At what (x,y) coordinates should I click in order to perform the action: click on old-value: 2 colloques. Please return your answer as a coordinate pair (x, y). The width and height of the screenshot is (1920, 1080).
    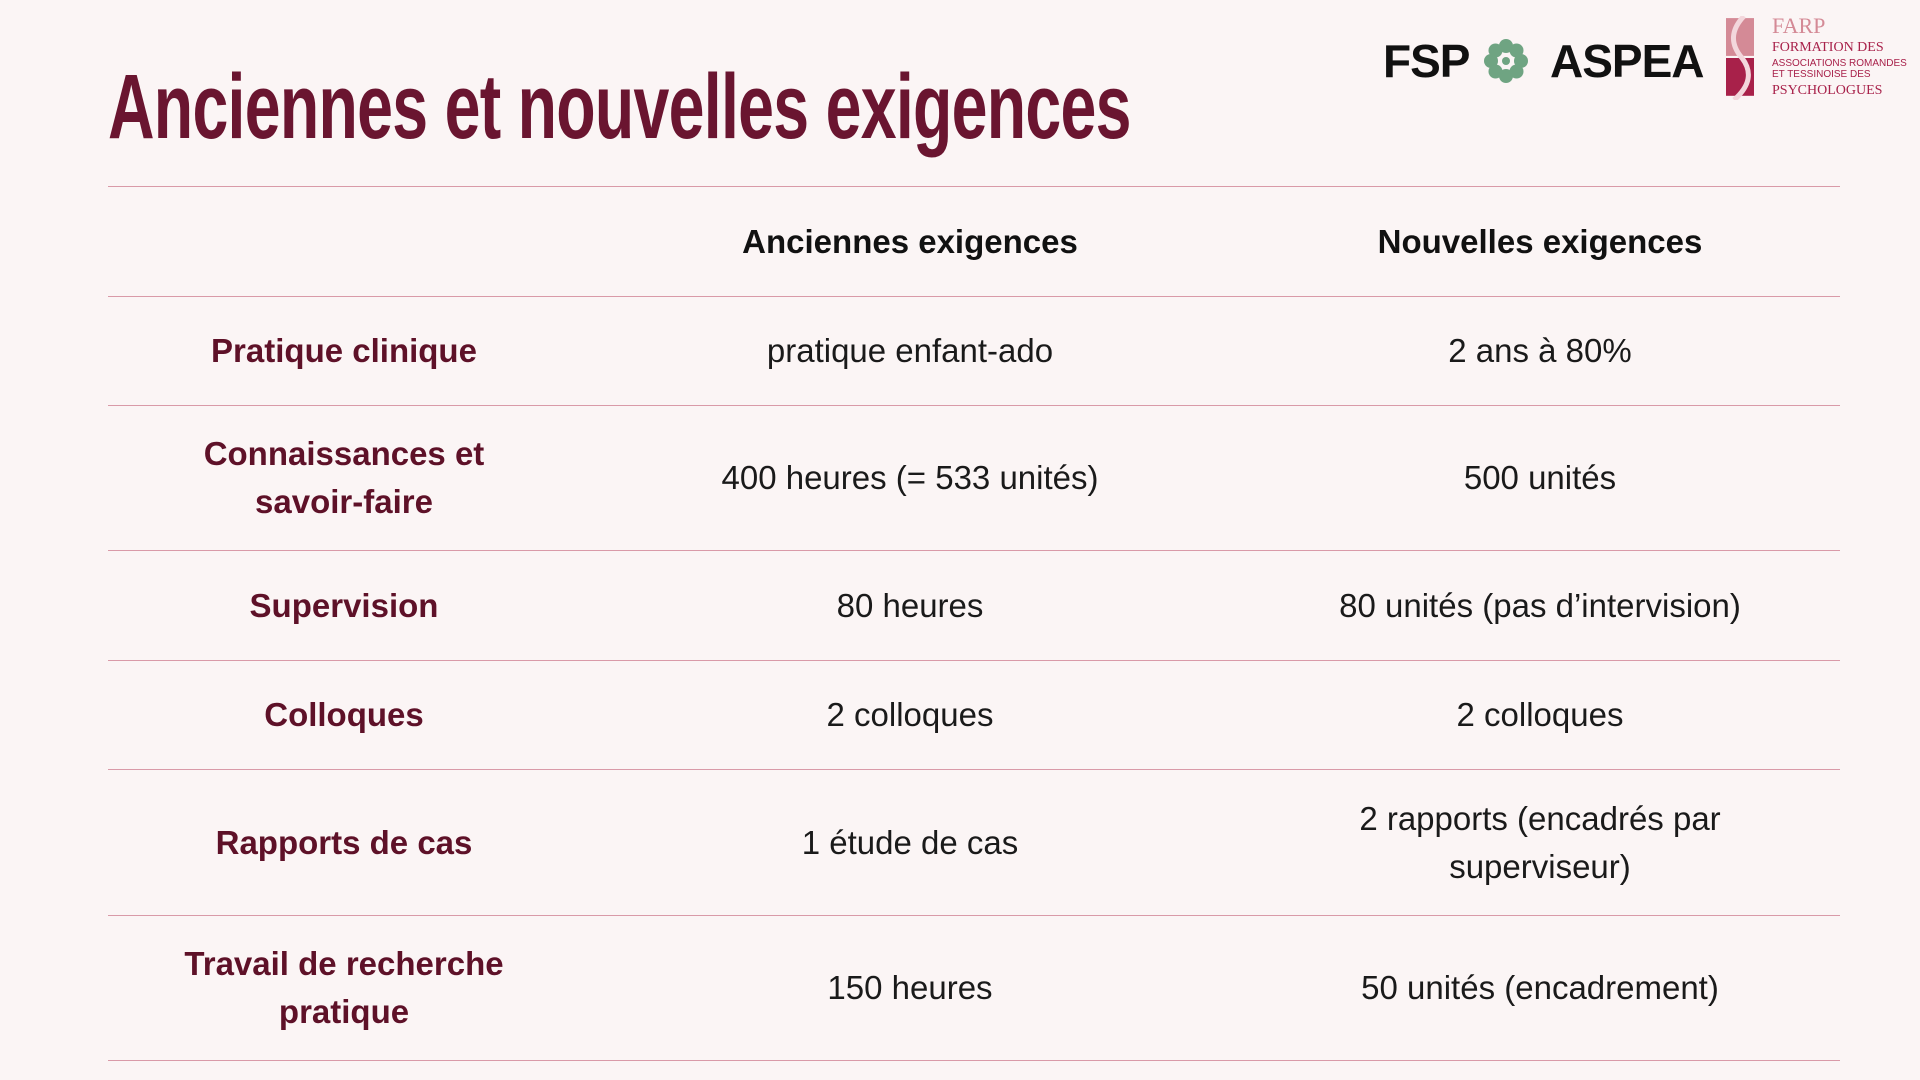
    Looking at the image, I should click on (910, 714).